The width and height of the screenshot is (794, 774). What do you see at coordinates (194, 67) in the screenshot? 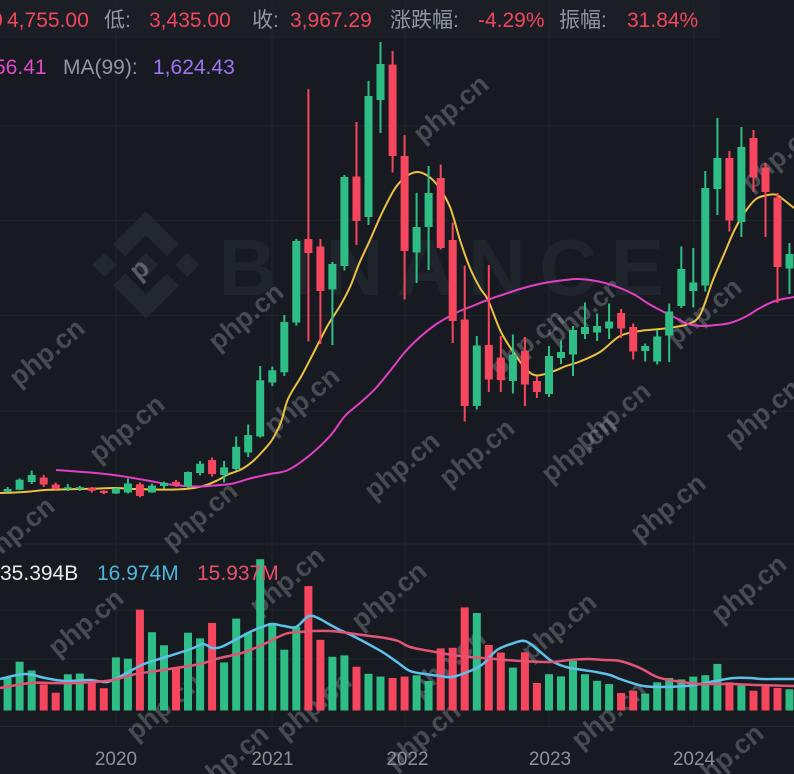
I see `svg-text: 1,624.43` at bounding box center [194, 67].